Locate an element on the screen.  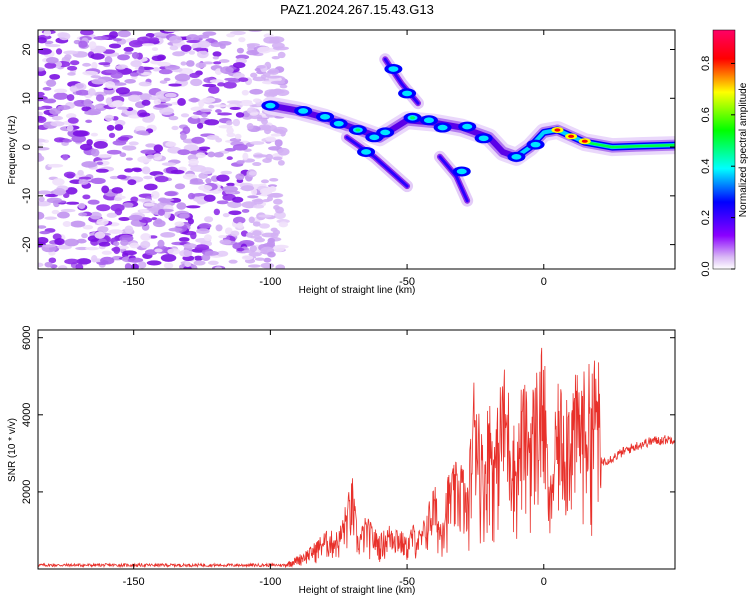
y-tick-label: 10 is located at coordinates (27, 98).